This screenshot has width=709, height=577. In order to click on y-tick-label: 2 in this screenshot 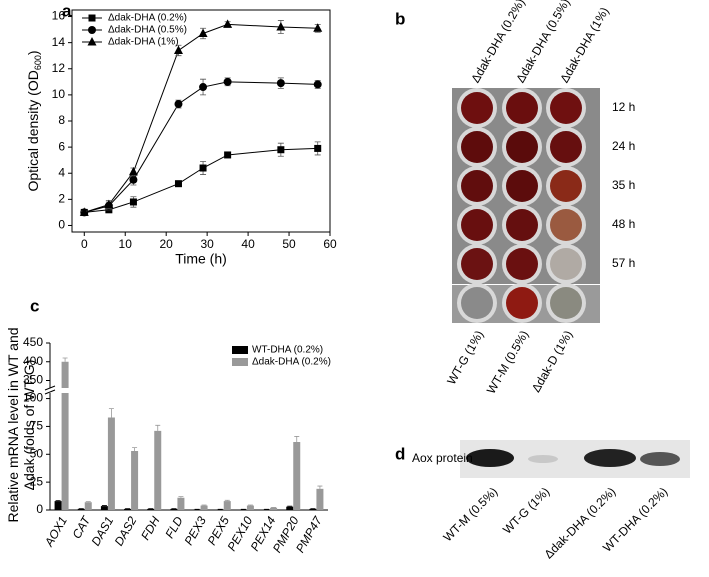, I will do `click(61, 199)`.